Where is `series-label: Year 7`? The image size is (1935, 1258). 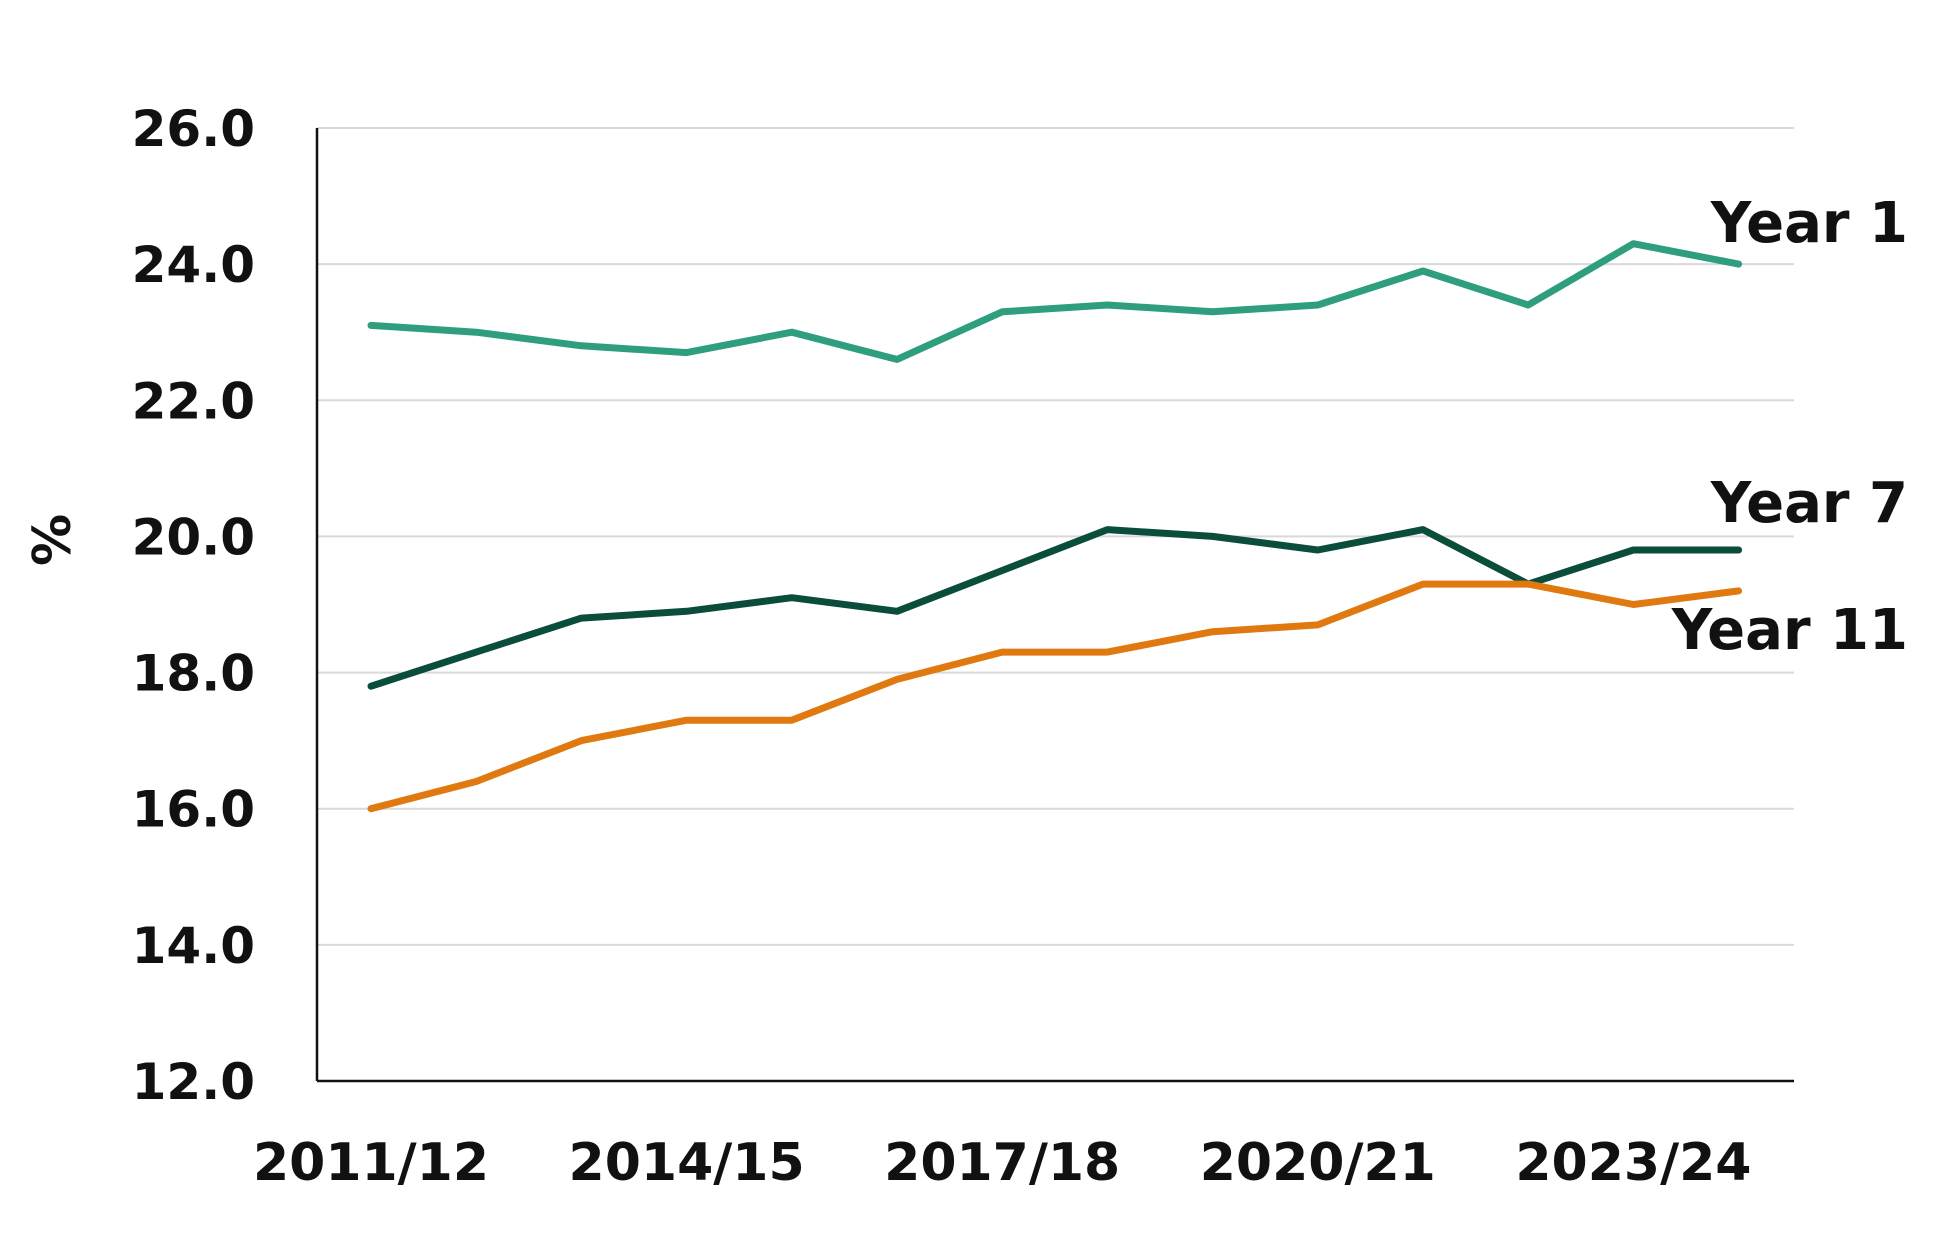 series-label: Year 7 is located at coordinates (1809, 503).